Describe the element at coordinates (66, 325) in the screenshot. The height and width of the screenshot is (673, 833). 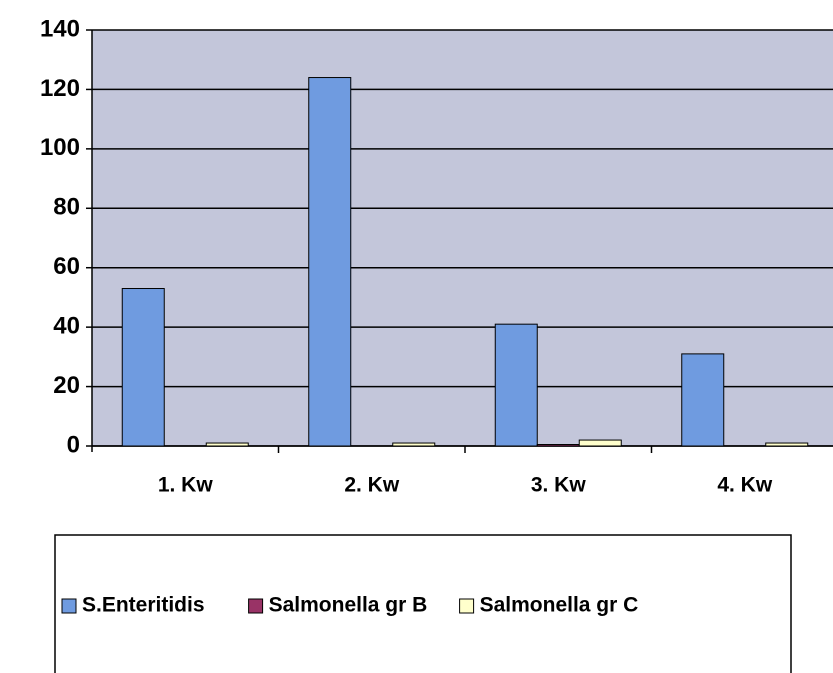
I see `y-tick-label: 40` at that location.